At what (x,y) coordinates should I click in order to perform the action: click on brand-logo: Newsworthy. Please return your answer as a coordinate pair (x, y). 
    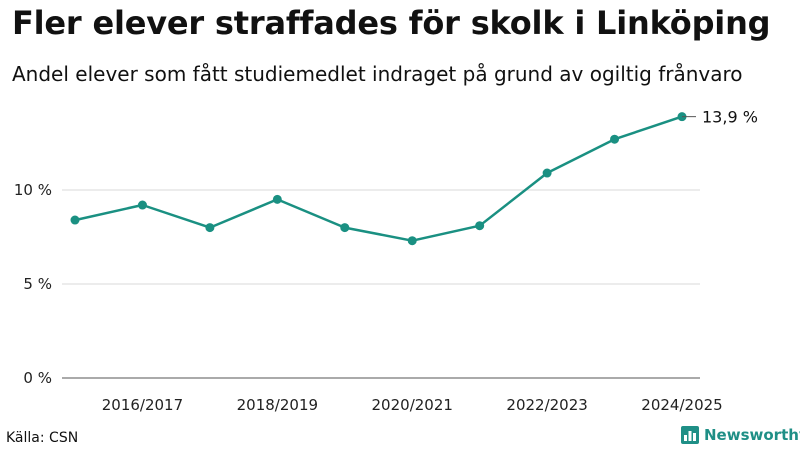
    Looking at the image, I should click on (740, 435).